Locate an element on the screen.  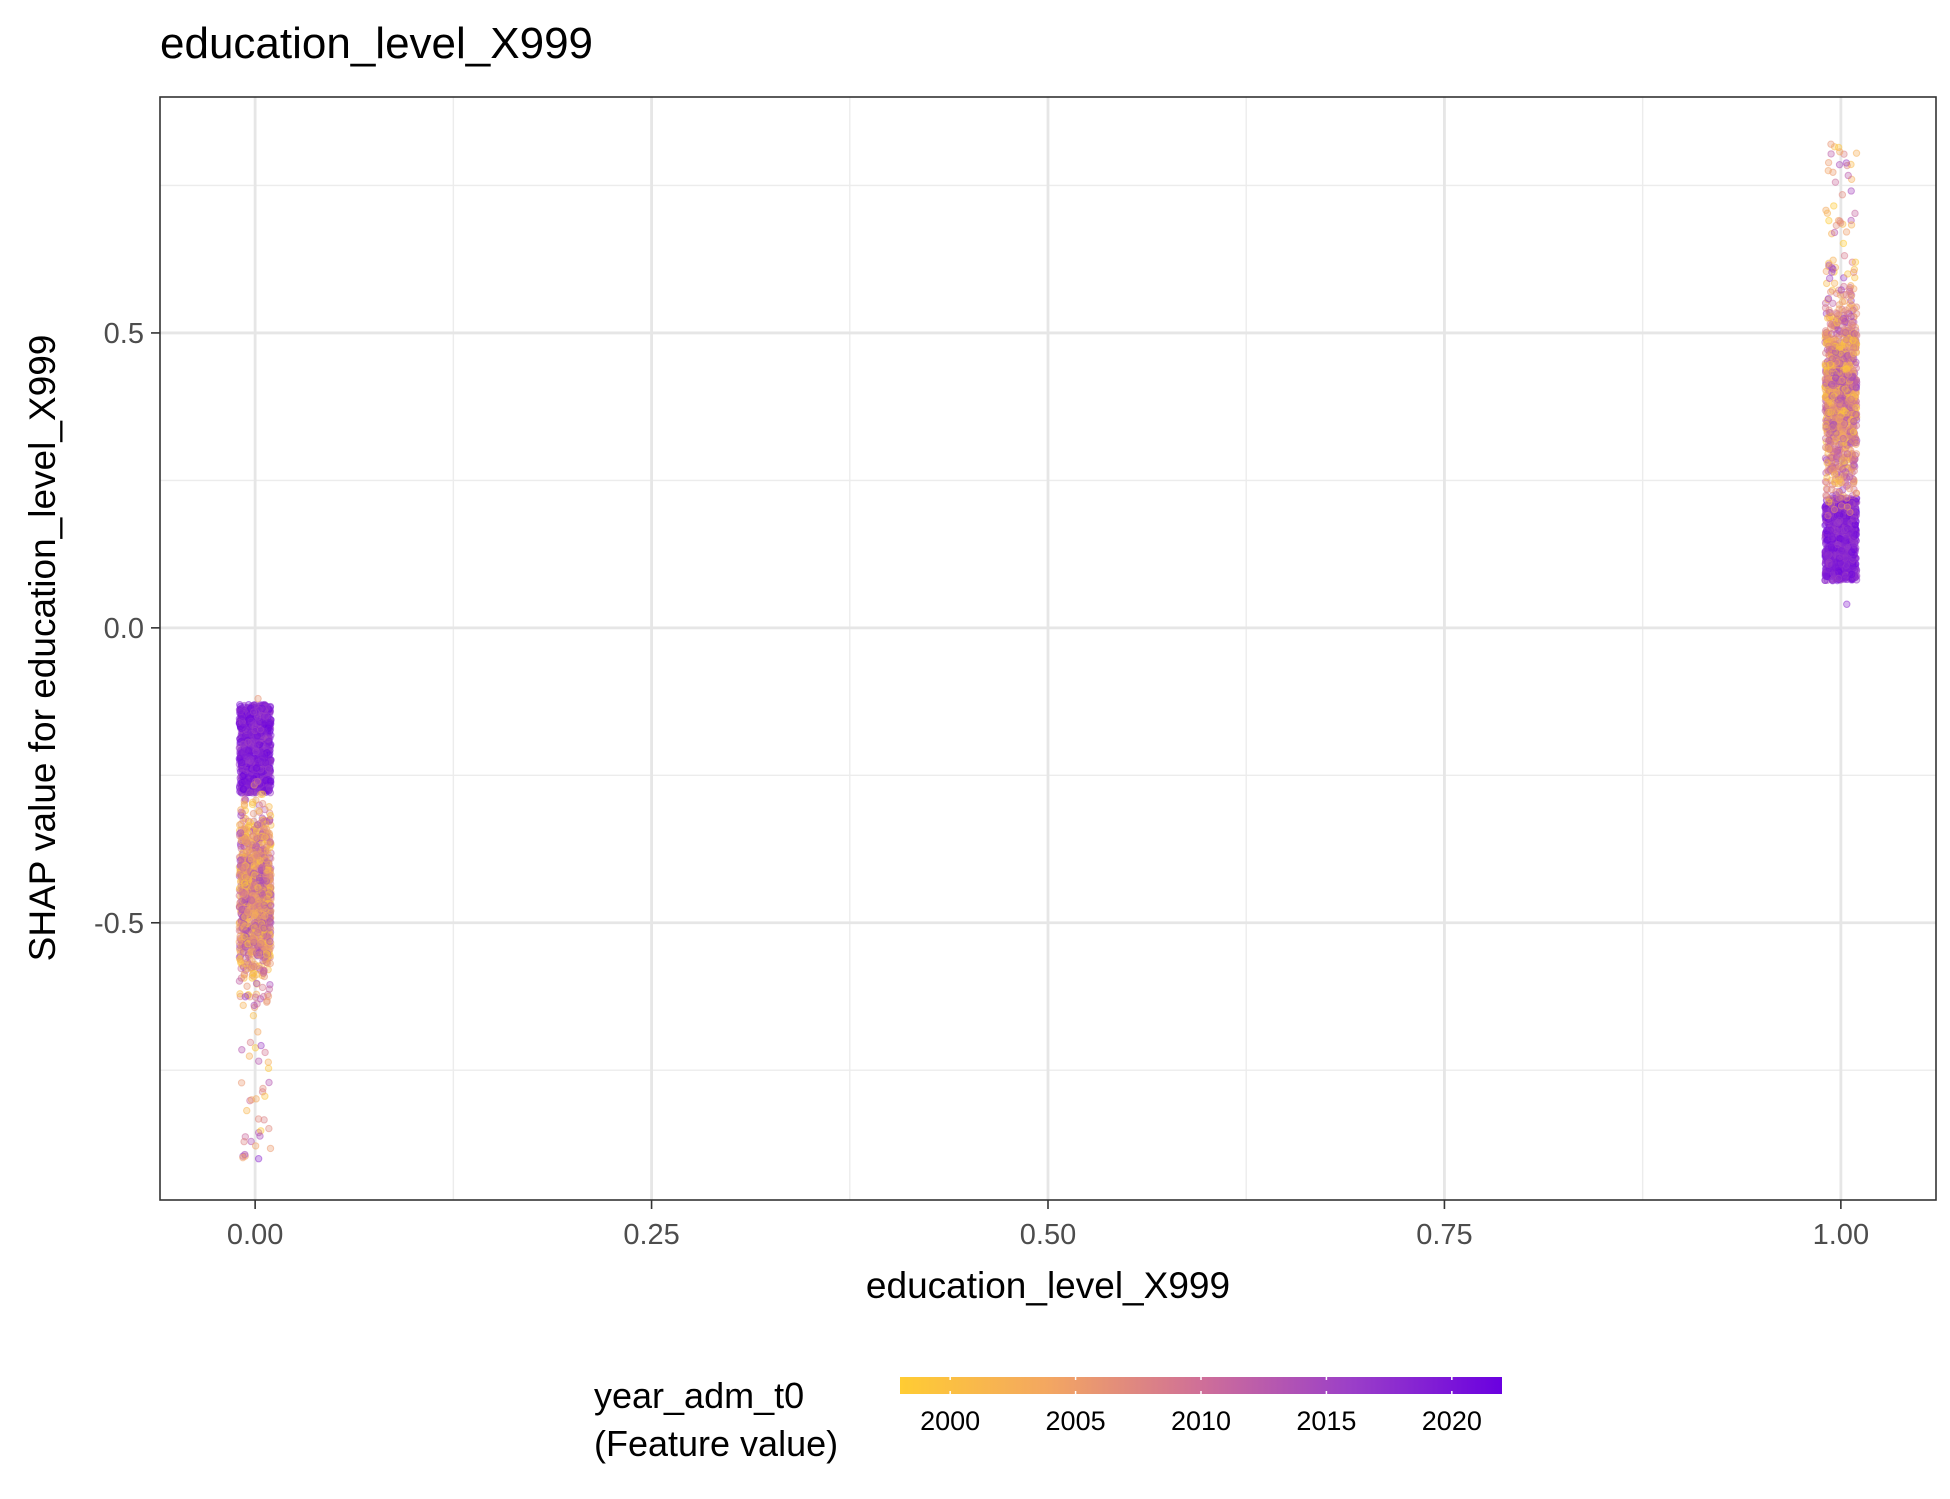
legend-tick-label: 2005 is located at coordinates (1076, 1421).